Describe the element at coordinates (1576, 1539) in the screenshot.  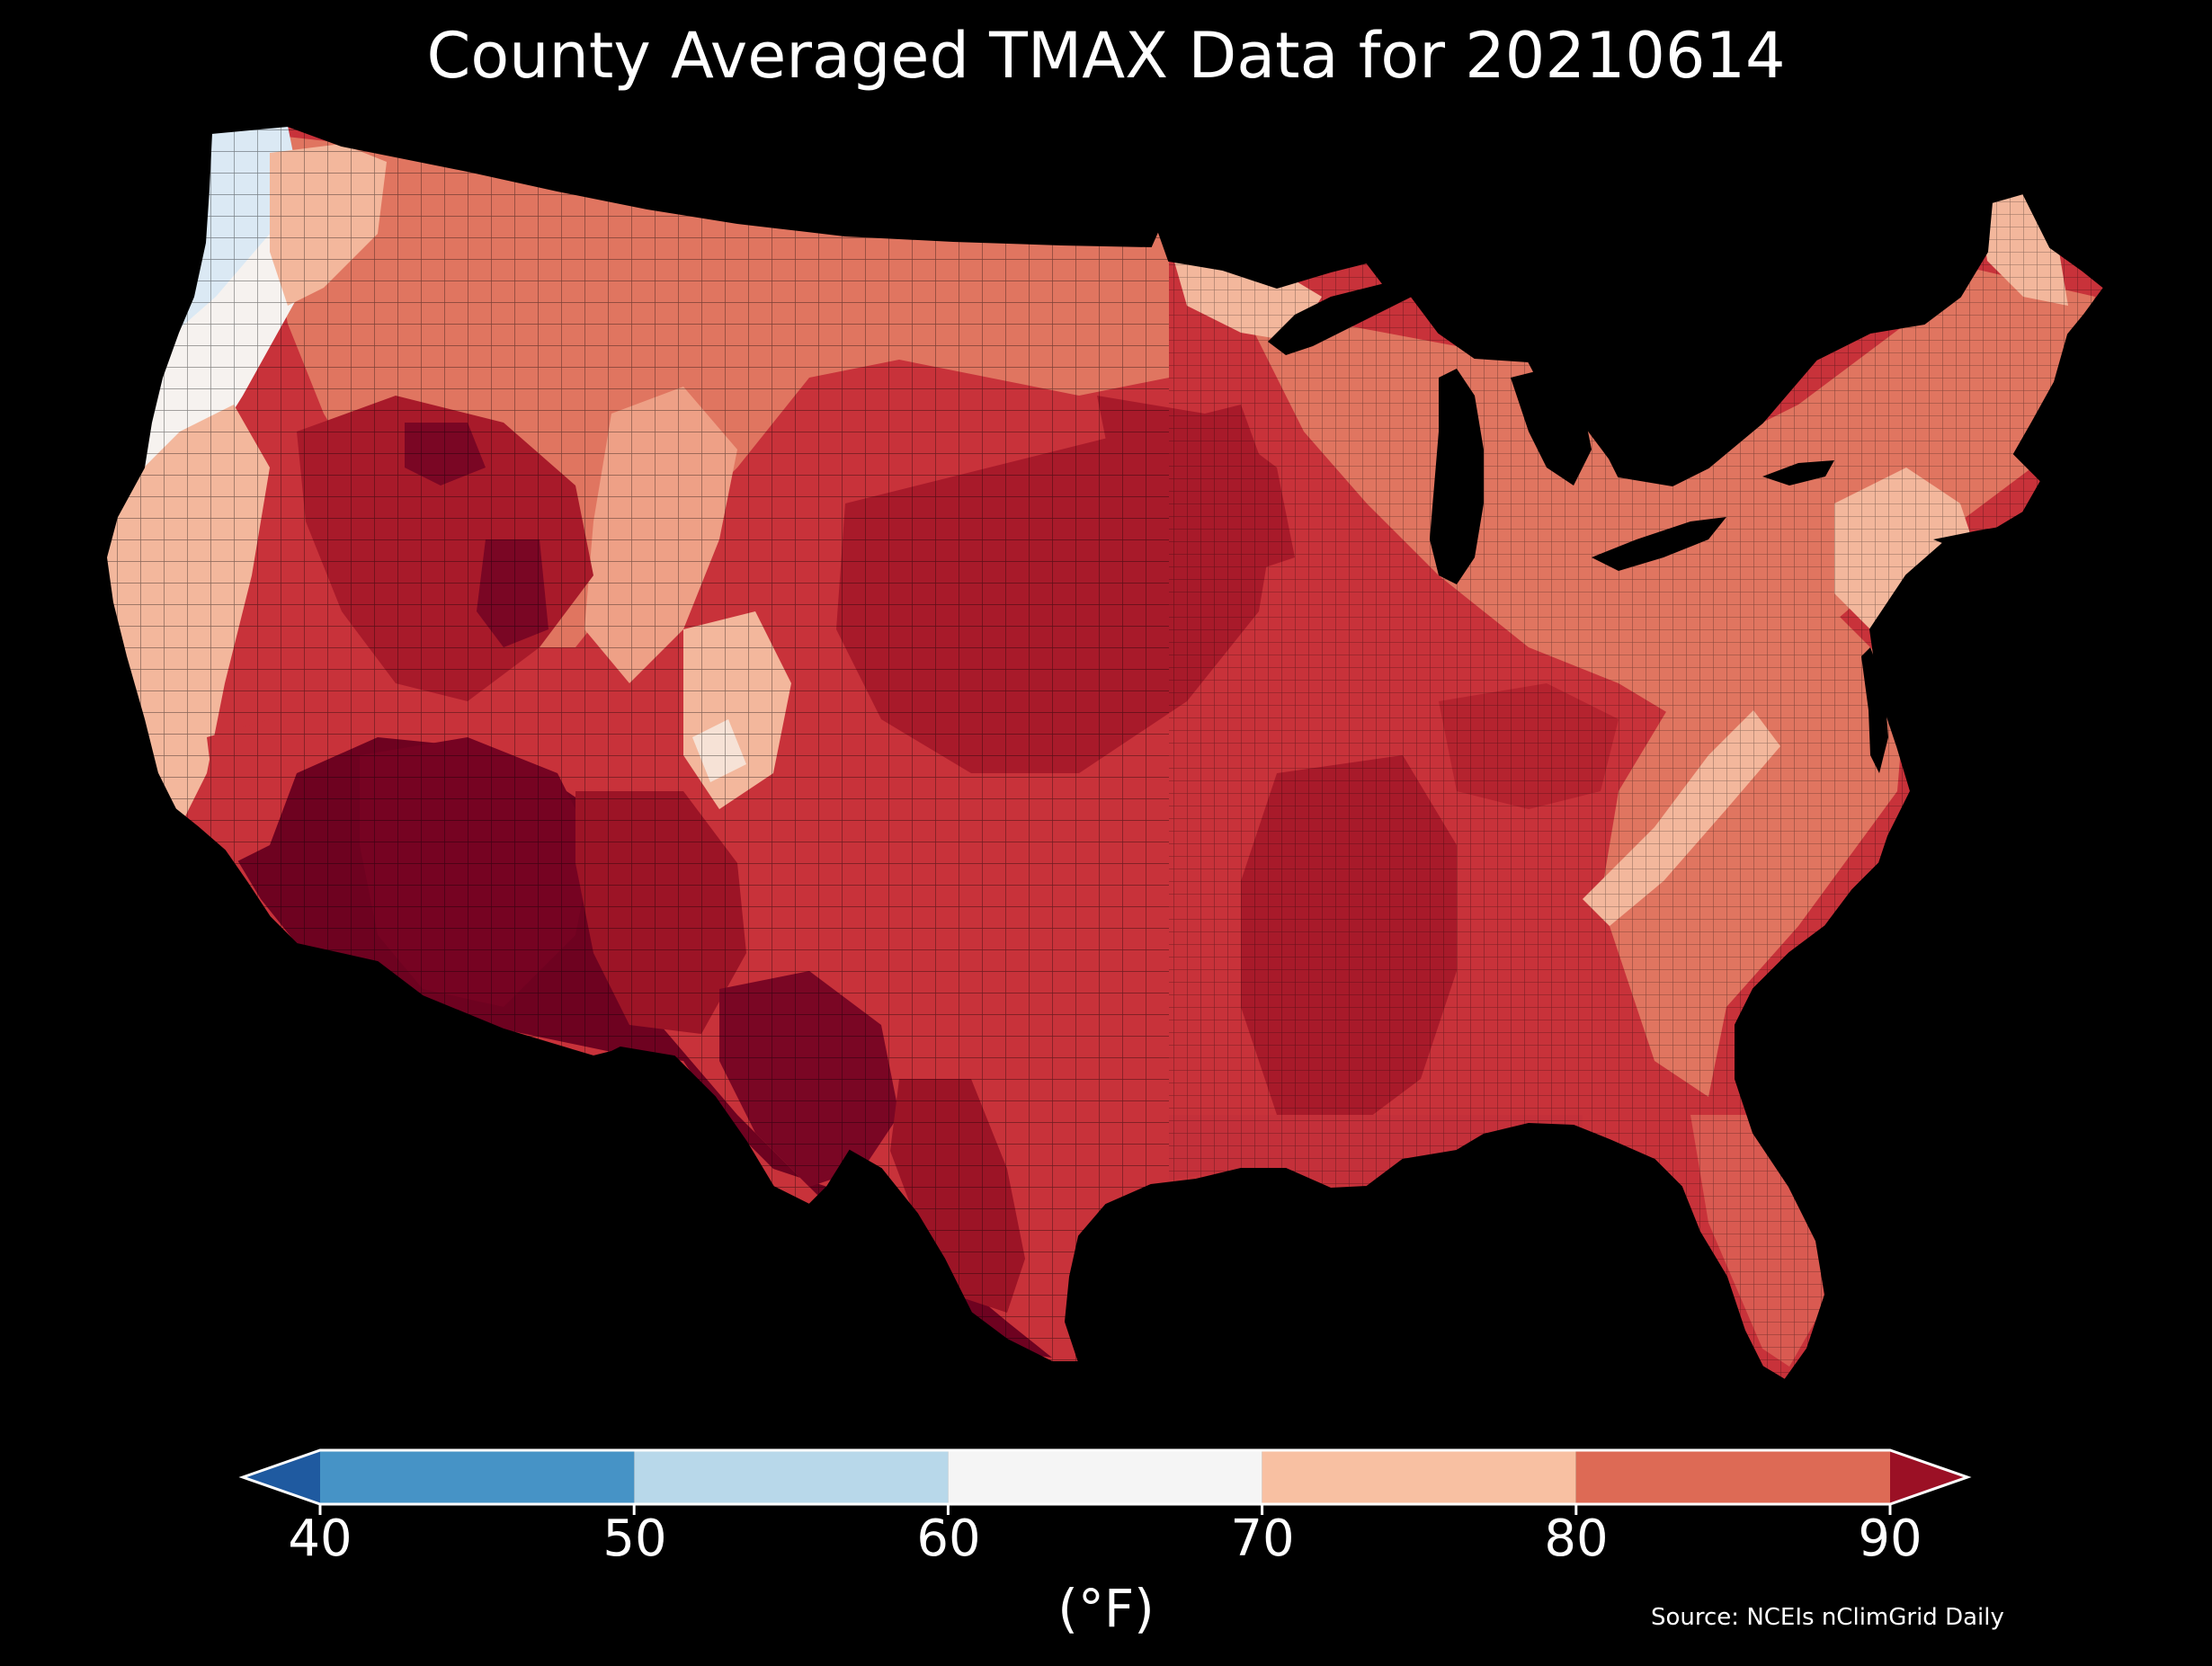
I see `colorbar-tick-80: 80` at that location.